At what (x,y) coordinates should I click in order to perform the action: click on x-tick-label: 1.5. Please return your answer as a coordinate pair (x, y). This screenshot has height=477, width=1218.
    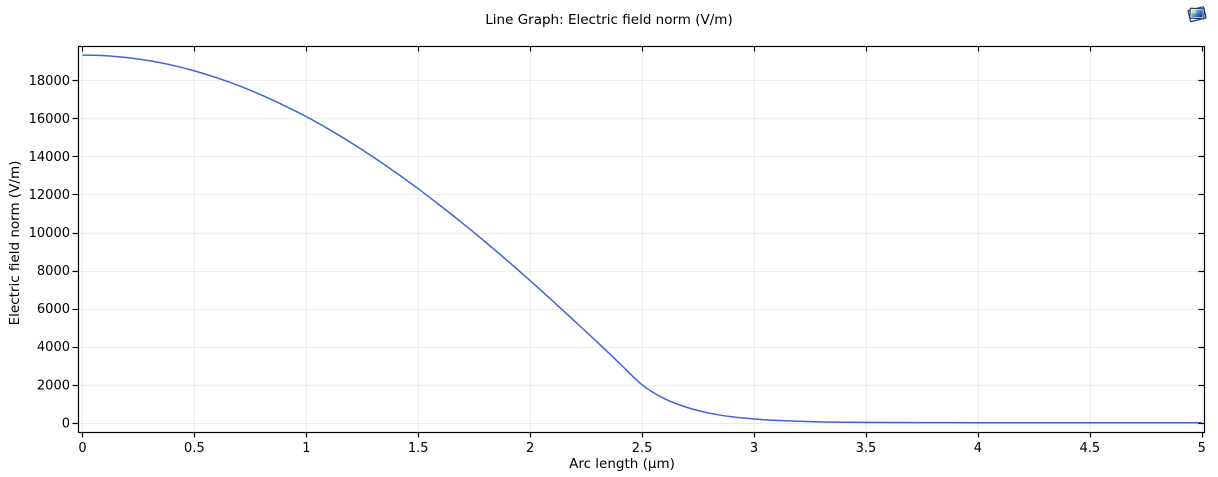
    Looking at the image, I should click on (418, 448).